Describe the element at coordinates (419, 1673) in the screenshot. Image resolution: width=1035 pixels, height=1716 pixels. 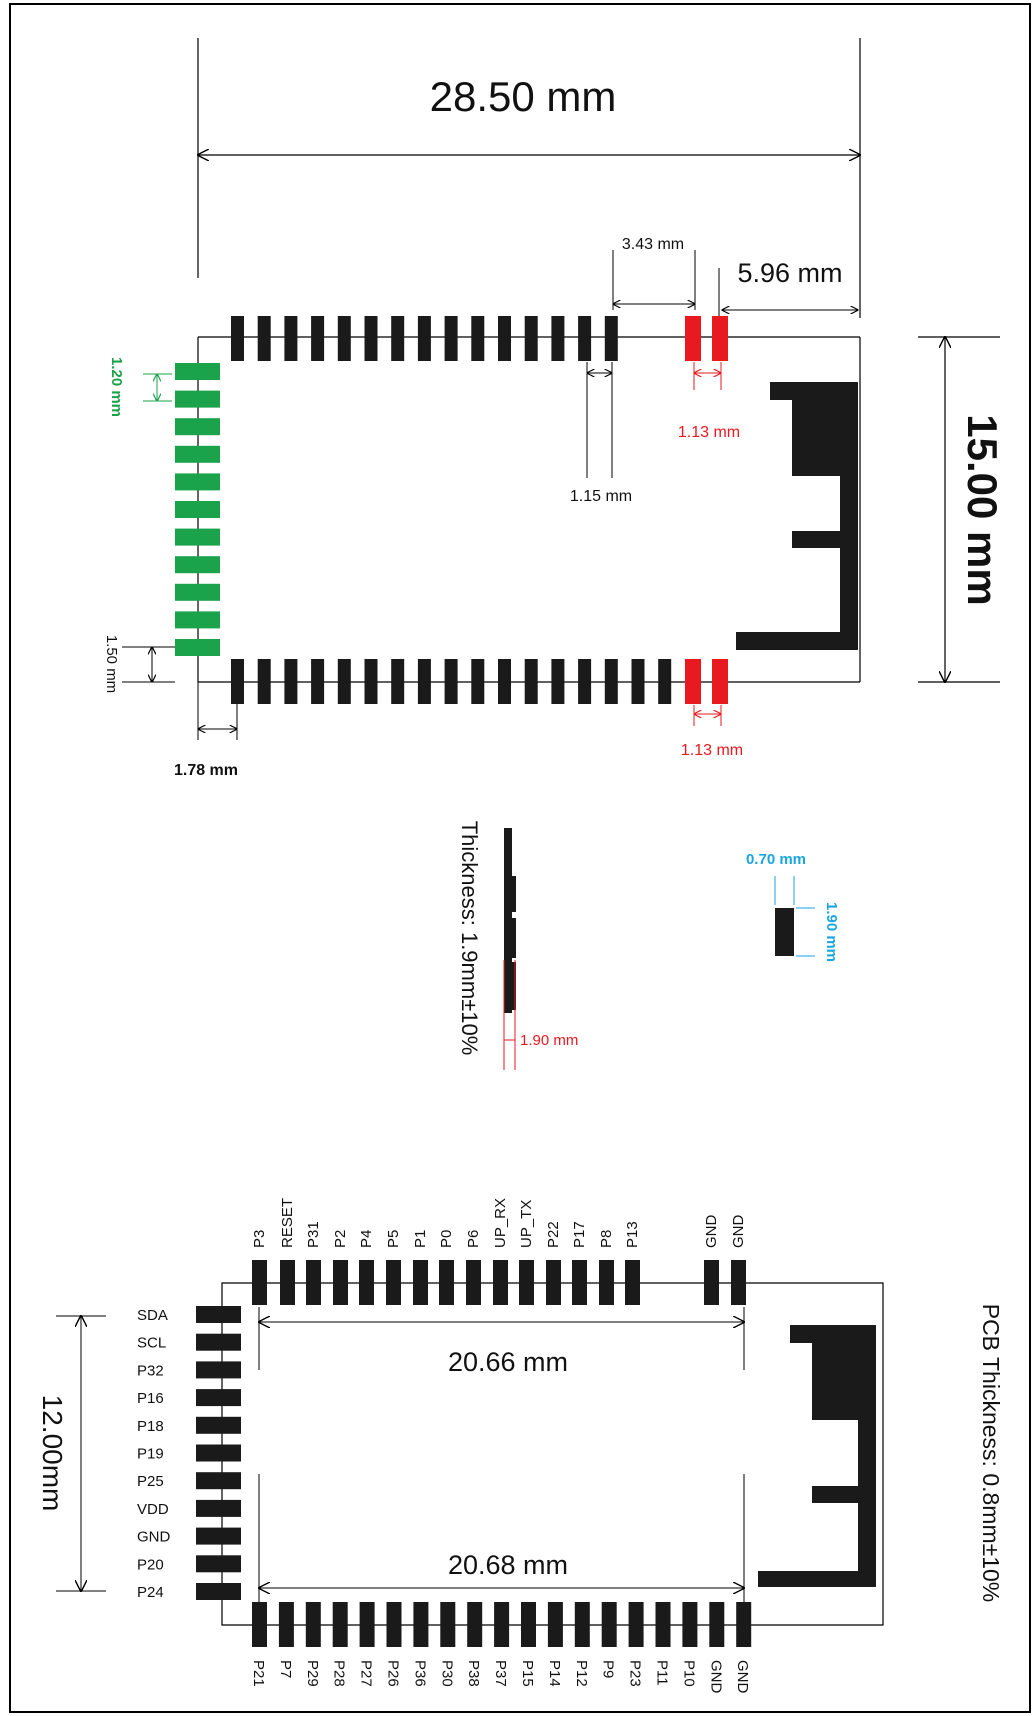
I see `pin-label-bottom: P36` at that location.